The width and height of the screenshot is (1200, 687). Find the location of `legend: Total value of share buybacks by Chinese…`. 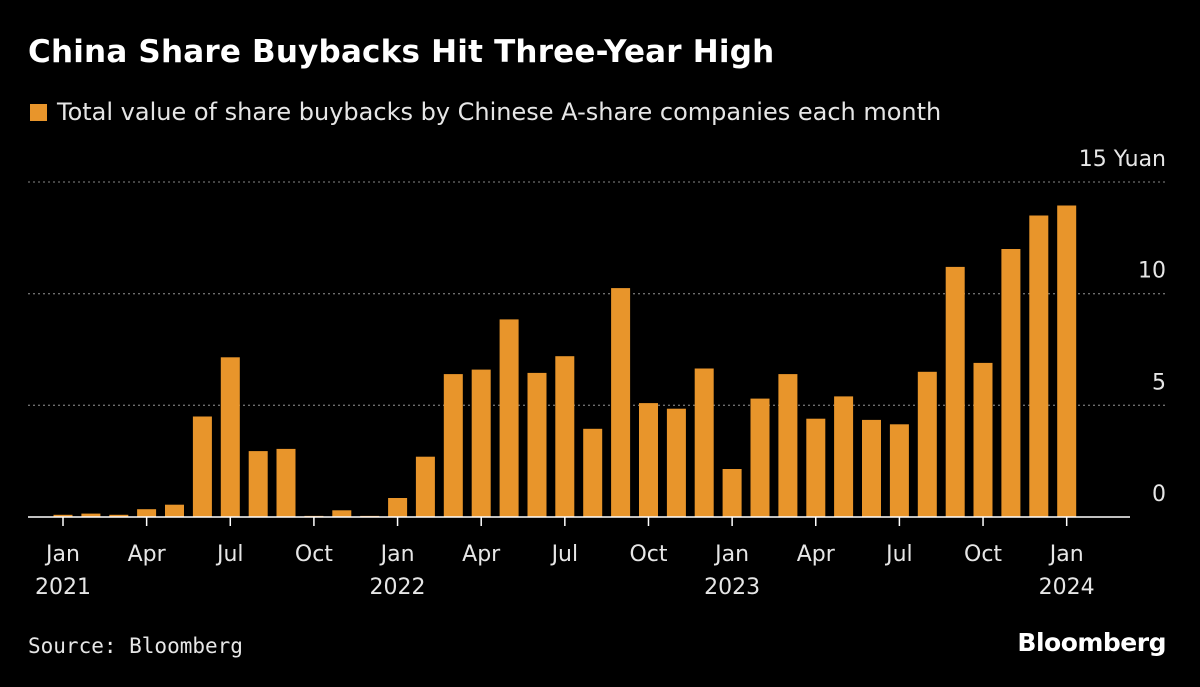

legend: Total value of share buybacks by Chinese… is located at coordinates (485, 112).